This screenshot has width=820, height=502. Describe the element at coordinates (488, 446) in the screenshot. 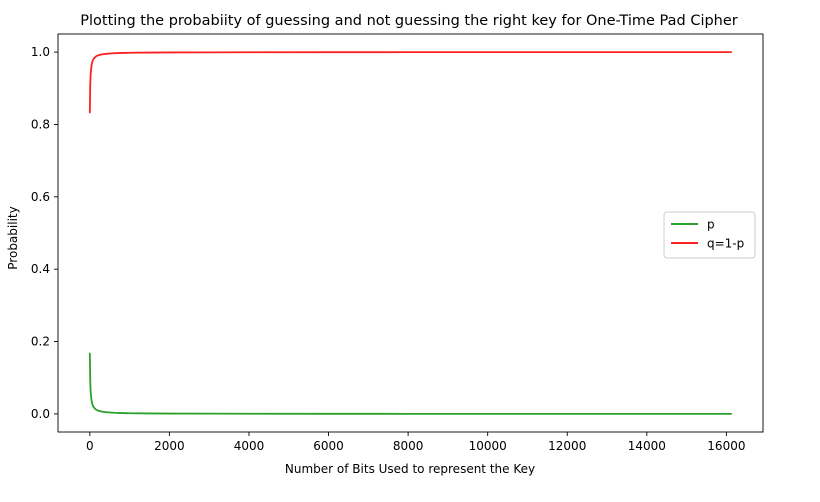

I see `x-tick-label: 10000` at that location.